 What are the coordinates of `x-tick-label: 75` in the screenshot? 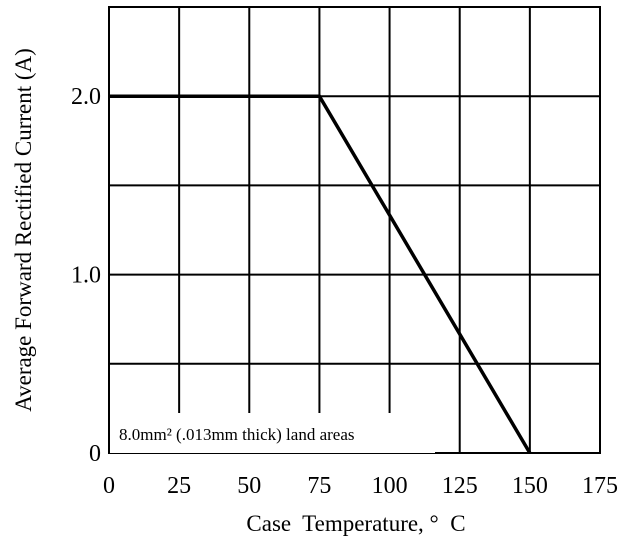 It's located at (319, 486).